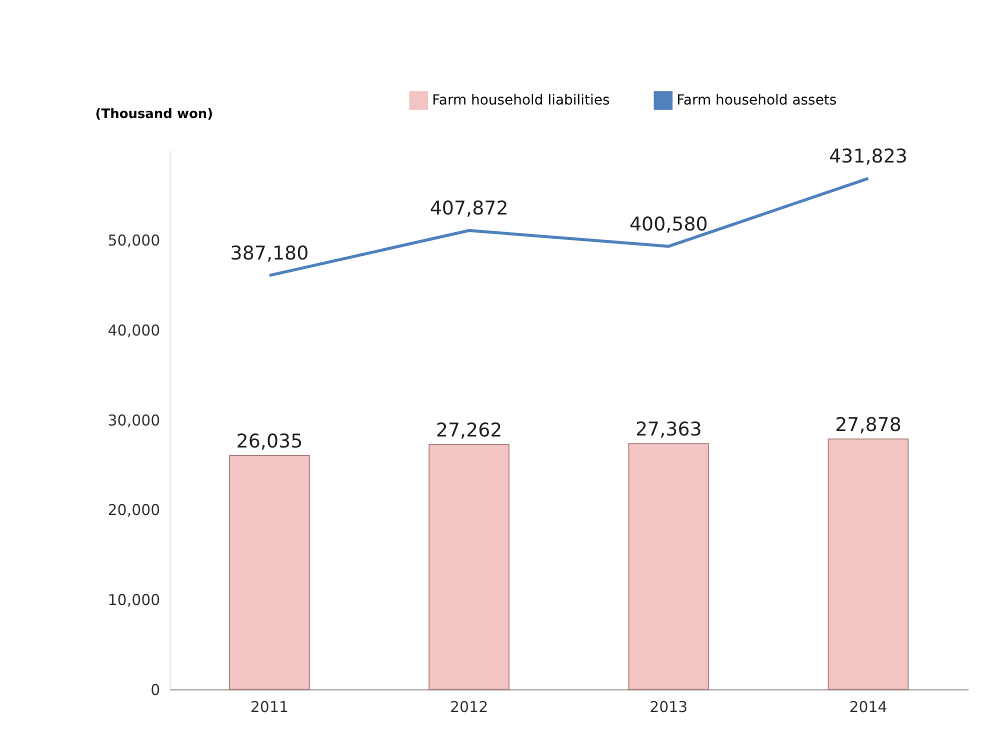 This screenshot has height=729, width=998. Describe the element at coordinates (868, 707) in the screenshot. I see `x-tick-label: 2014` at that location.